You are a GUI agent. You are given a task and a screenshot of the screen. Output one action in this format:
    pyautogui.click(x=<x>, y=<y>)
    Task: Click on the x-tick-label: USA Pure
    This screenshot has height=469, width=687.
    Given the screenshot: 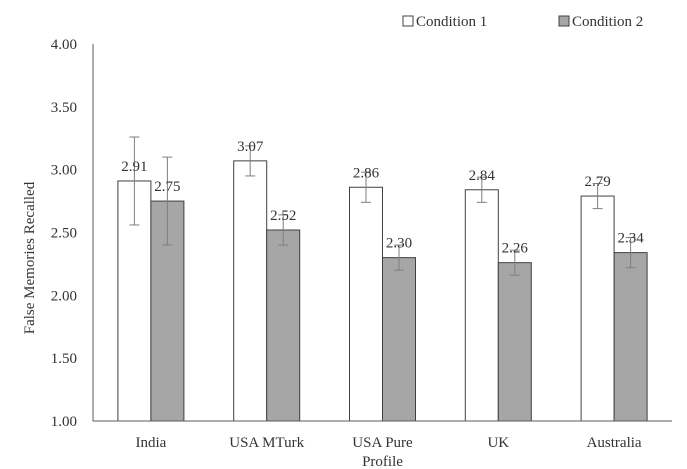 What is the action you would take?
    pyautogui.click(x=382, y=443)
    